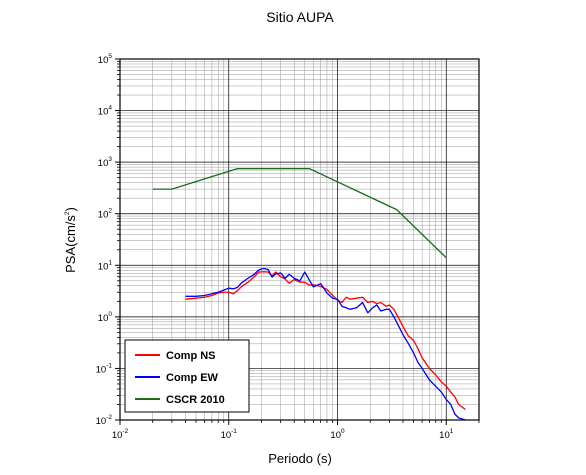 Image resolution: width=586 pixels, height=475 pixels. I want to click on legend-label-cscr: CSCR 2010, so click(195, 400).